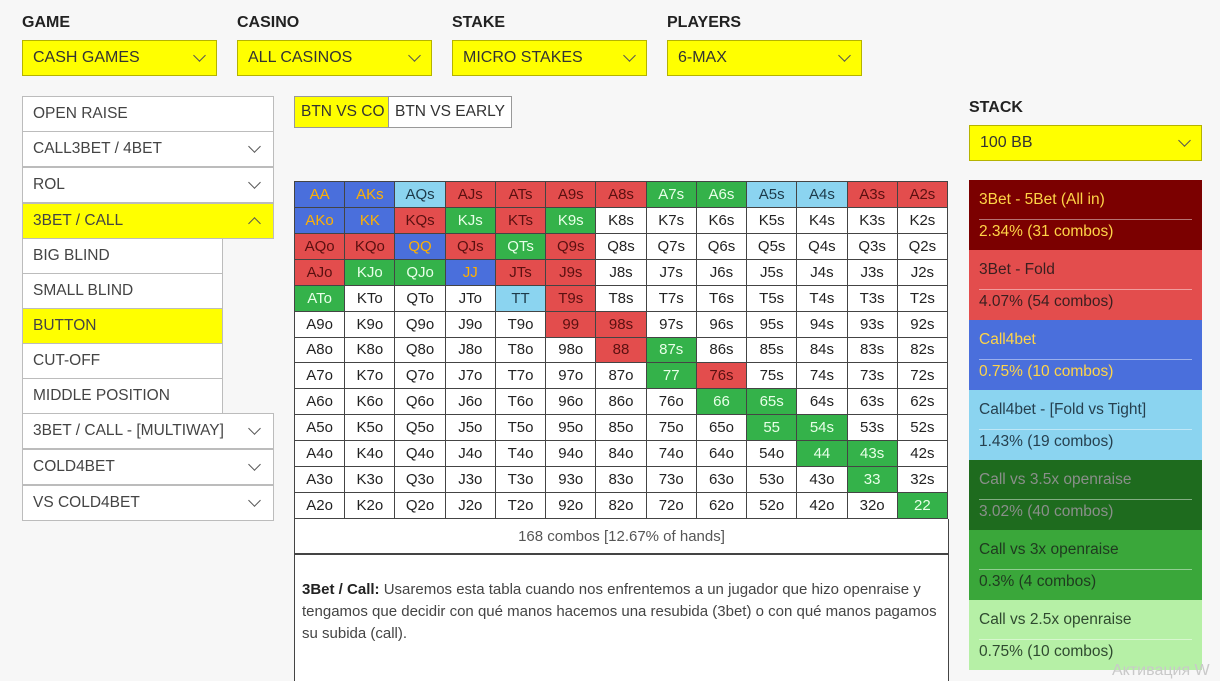 This screenshot has width=1220, height=681. What do you see at coordinates (370, 480) in the screenshot?
I see `hand-cell: K3o` at bounding box center [370, 480].